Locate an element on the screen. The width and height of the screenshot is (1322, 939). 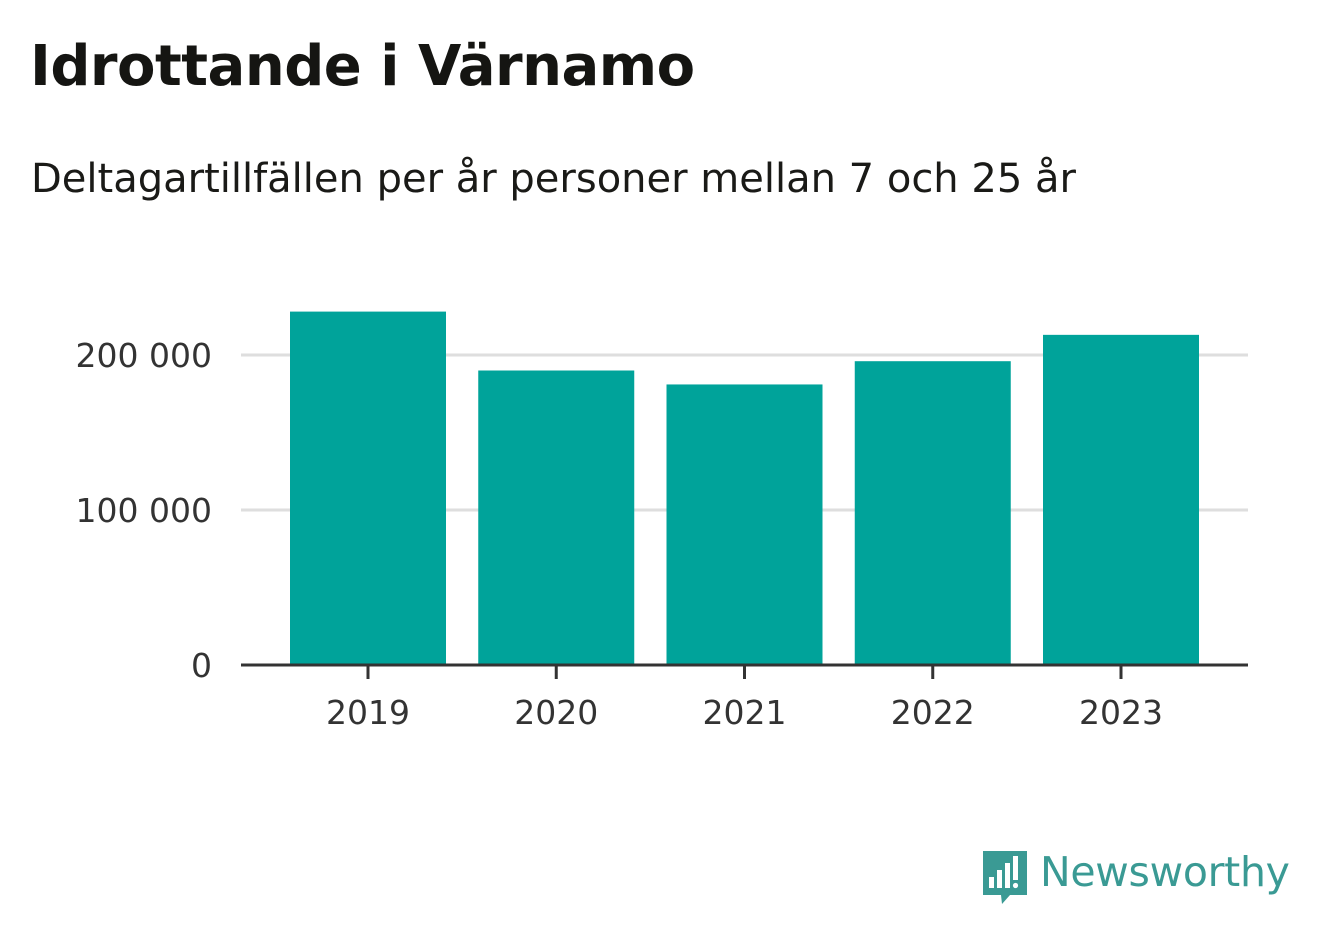
newsworthy-logo-icon is located at coordinates (1005, 877).